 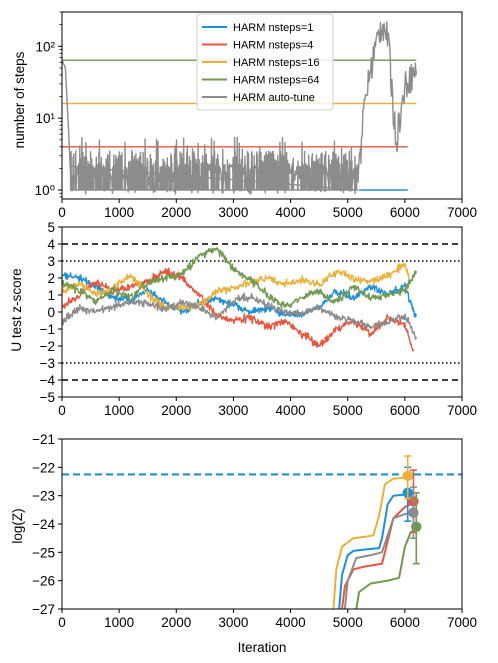 I want to click on x-tick-label-2-7: 7000, so click(x=462, y=622).